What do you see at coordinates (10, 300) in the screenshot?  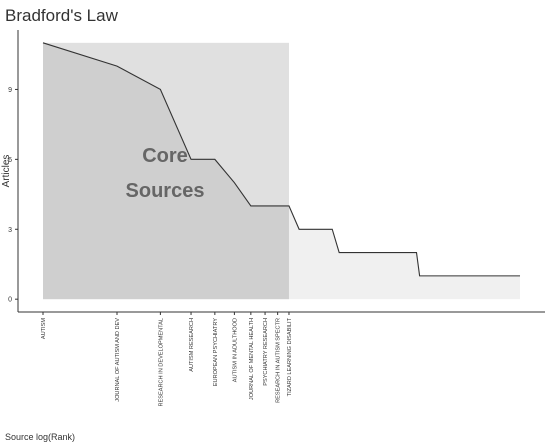 I see `y-tick-label: 0` at bounding box center [10, 300].